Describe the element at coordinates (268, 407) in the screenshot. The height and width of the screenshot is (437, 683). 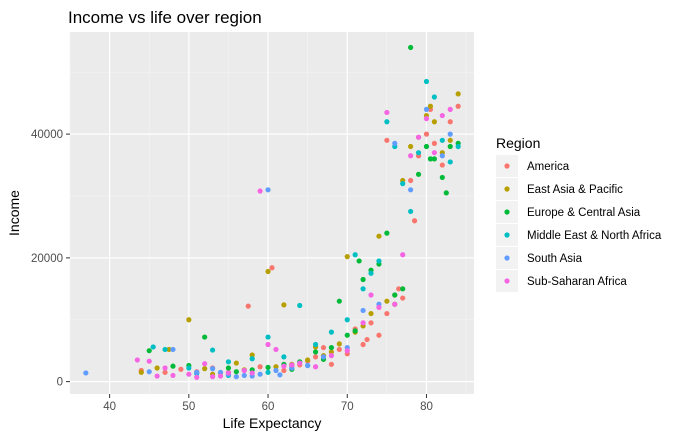
I see `x-tick-label: 60` at that location.